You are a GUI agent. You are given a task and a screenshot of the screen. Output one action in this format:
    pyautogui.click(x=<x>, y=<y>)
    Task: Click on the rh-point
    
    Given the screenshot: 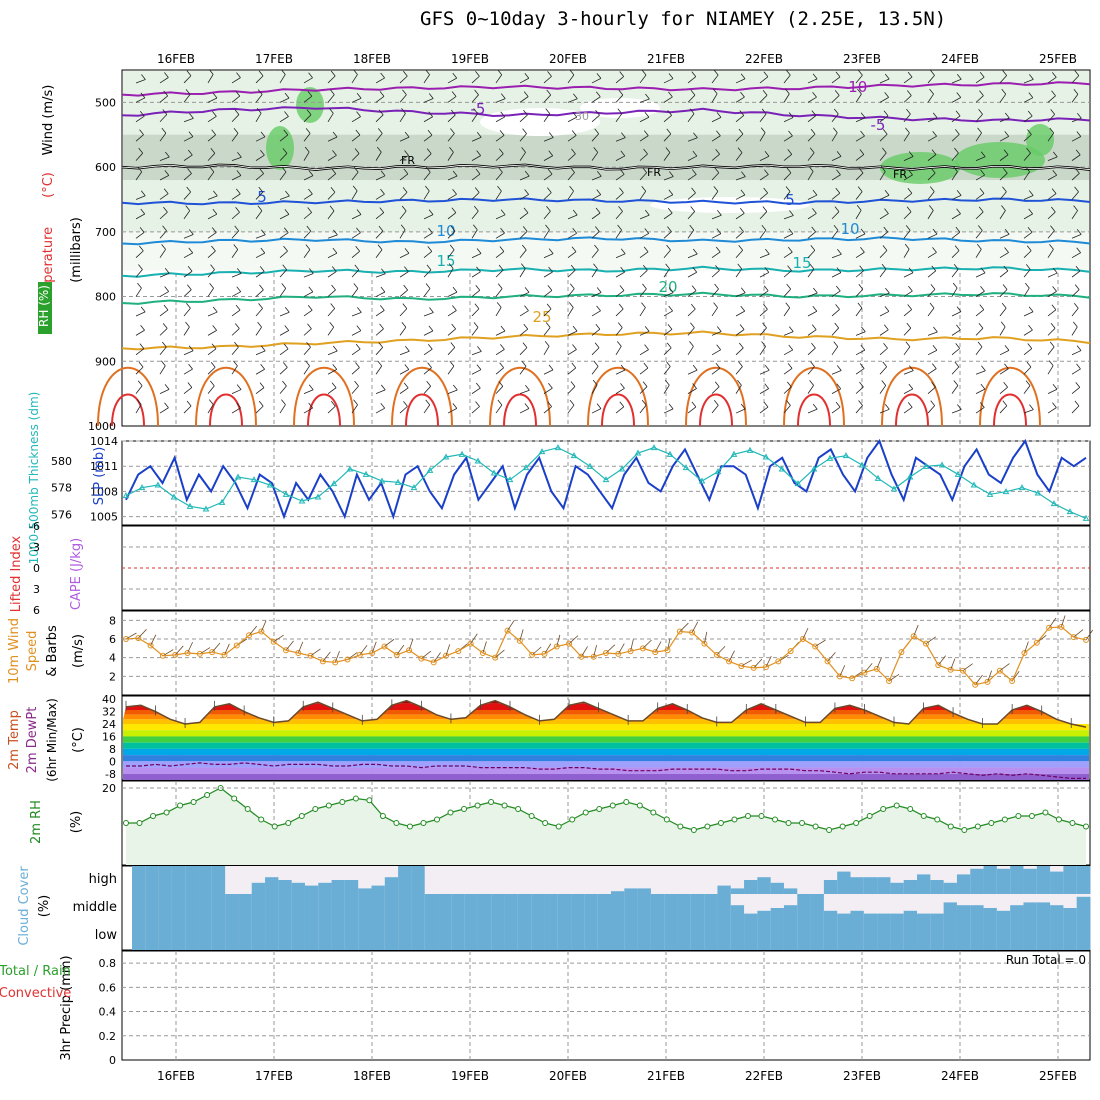 What is the action you would take?
    pyautogui.click(x=153, y=816)
    